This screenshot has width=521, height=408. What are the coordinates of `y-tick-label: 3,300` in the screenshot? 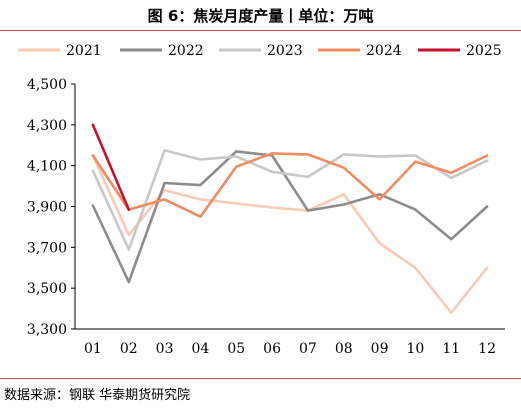 It's located at (47, 330).